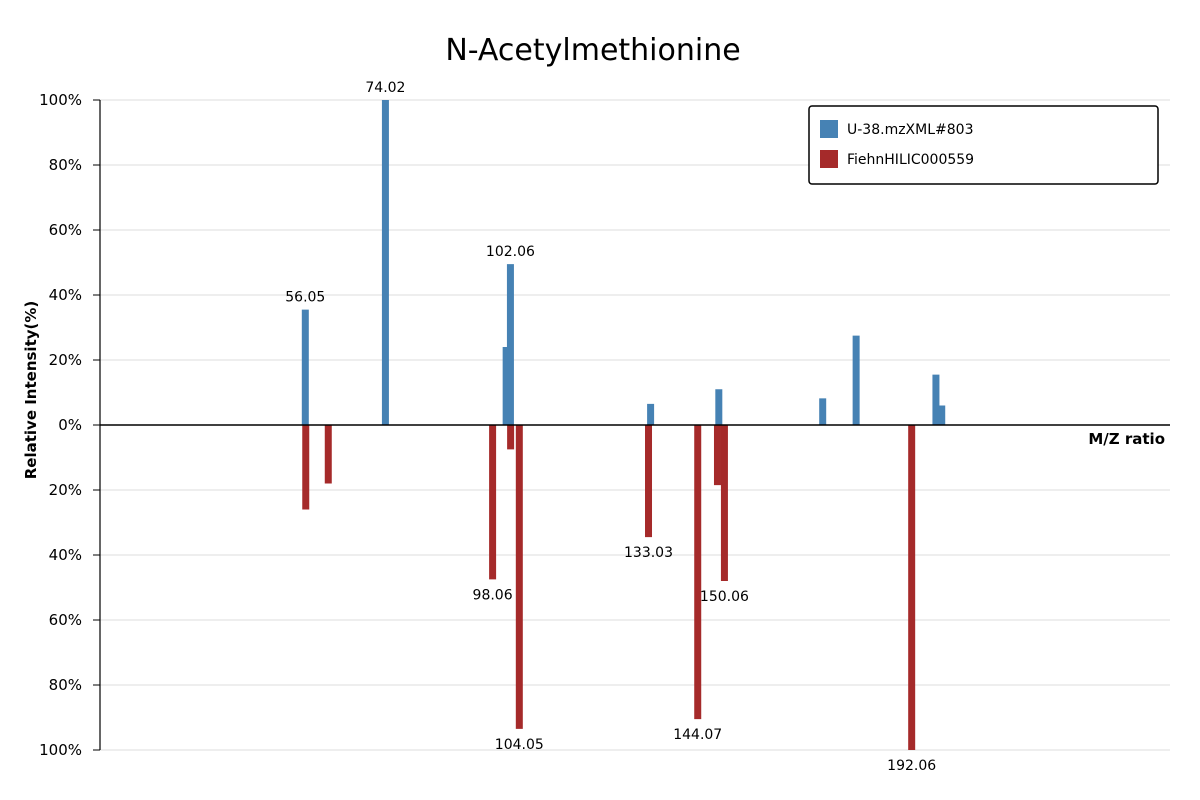  Describe the element at coordinates (592, 50) in the screenshot. I see `chart-title: N-Acetylmethionine` at that location.